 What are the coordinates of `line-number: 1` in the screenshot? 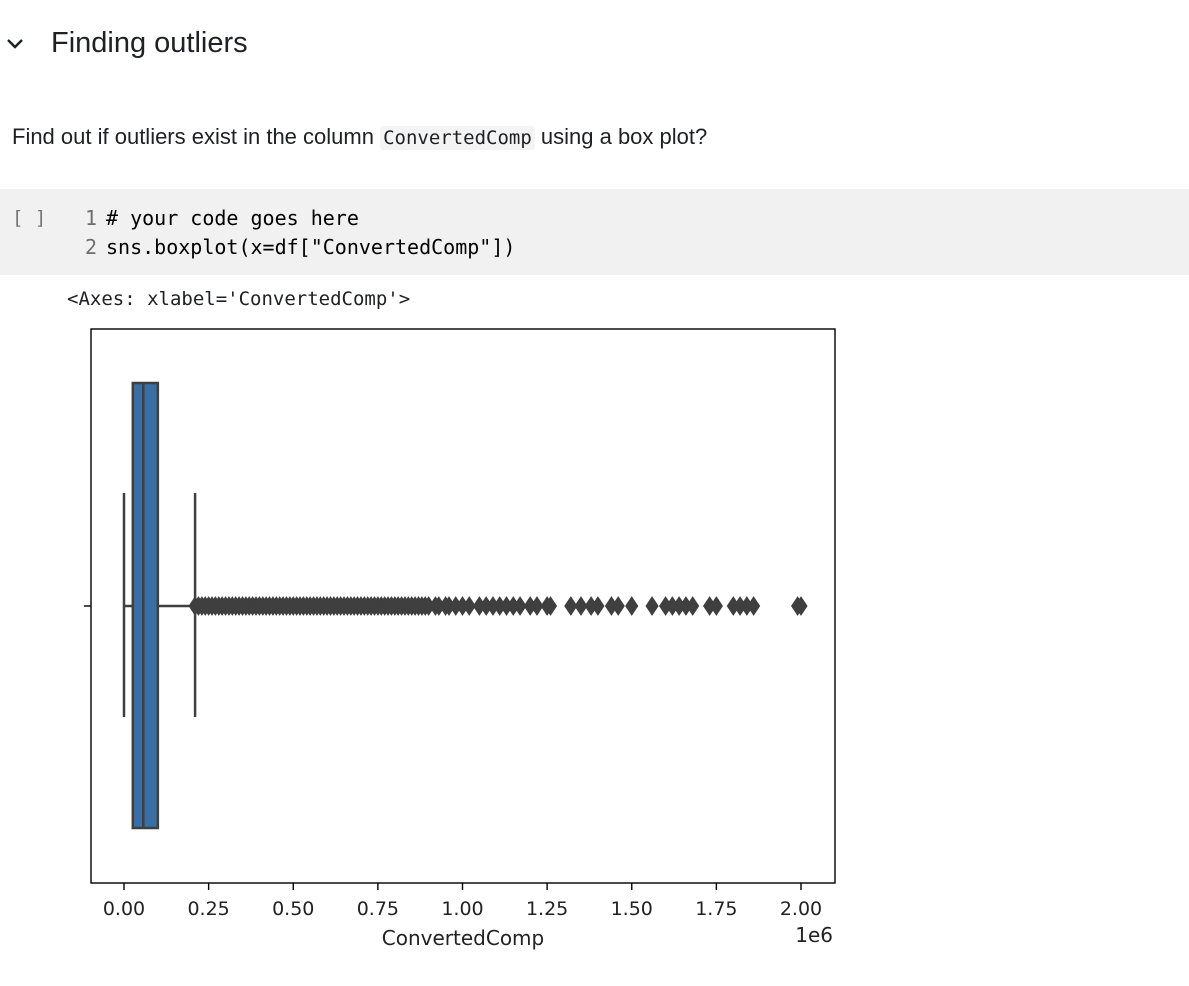 It's located at (90, 218).